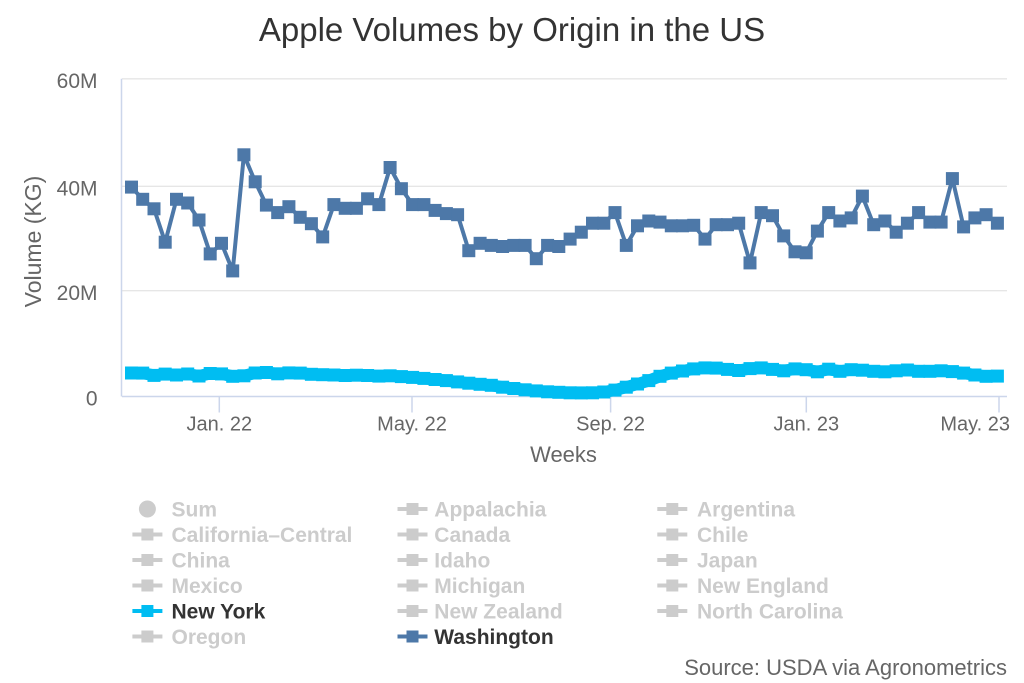 This screenshot has width=1024, height=683. I want to click on svg-text: May. 23, so click(975, 425).